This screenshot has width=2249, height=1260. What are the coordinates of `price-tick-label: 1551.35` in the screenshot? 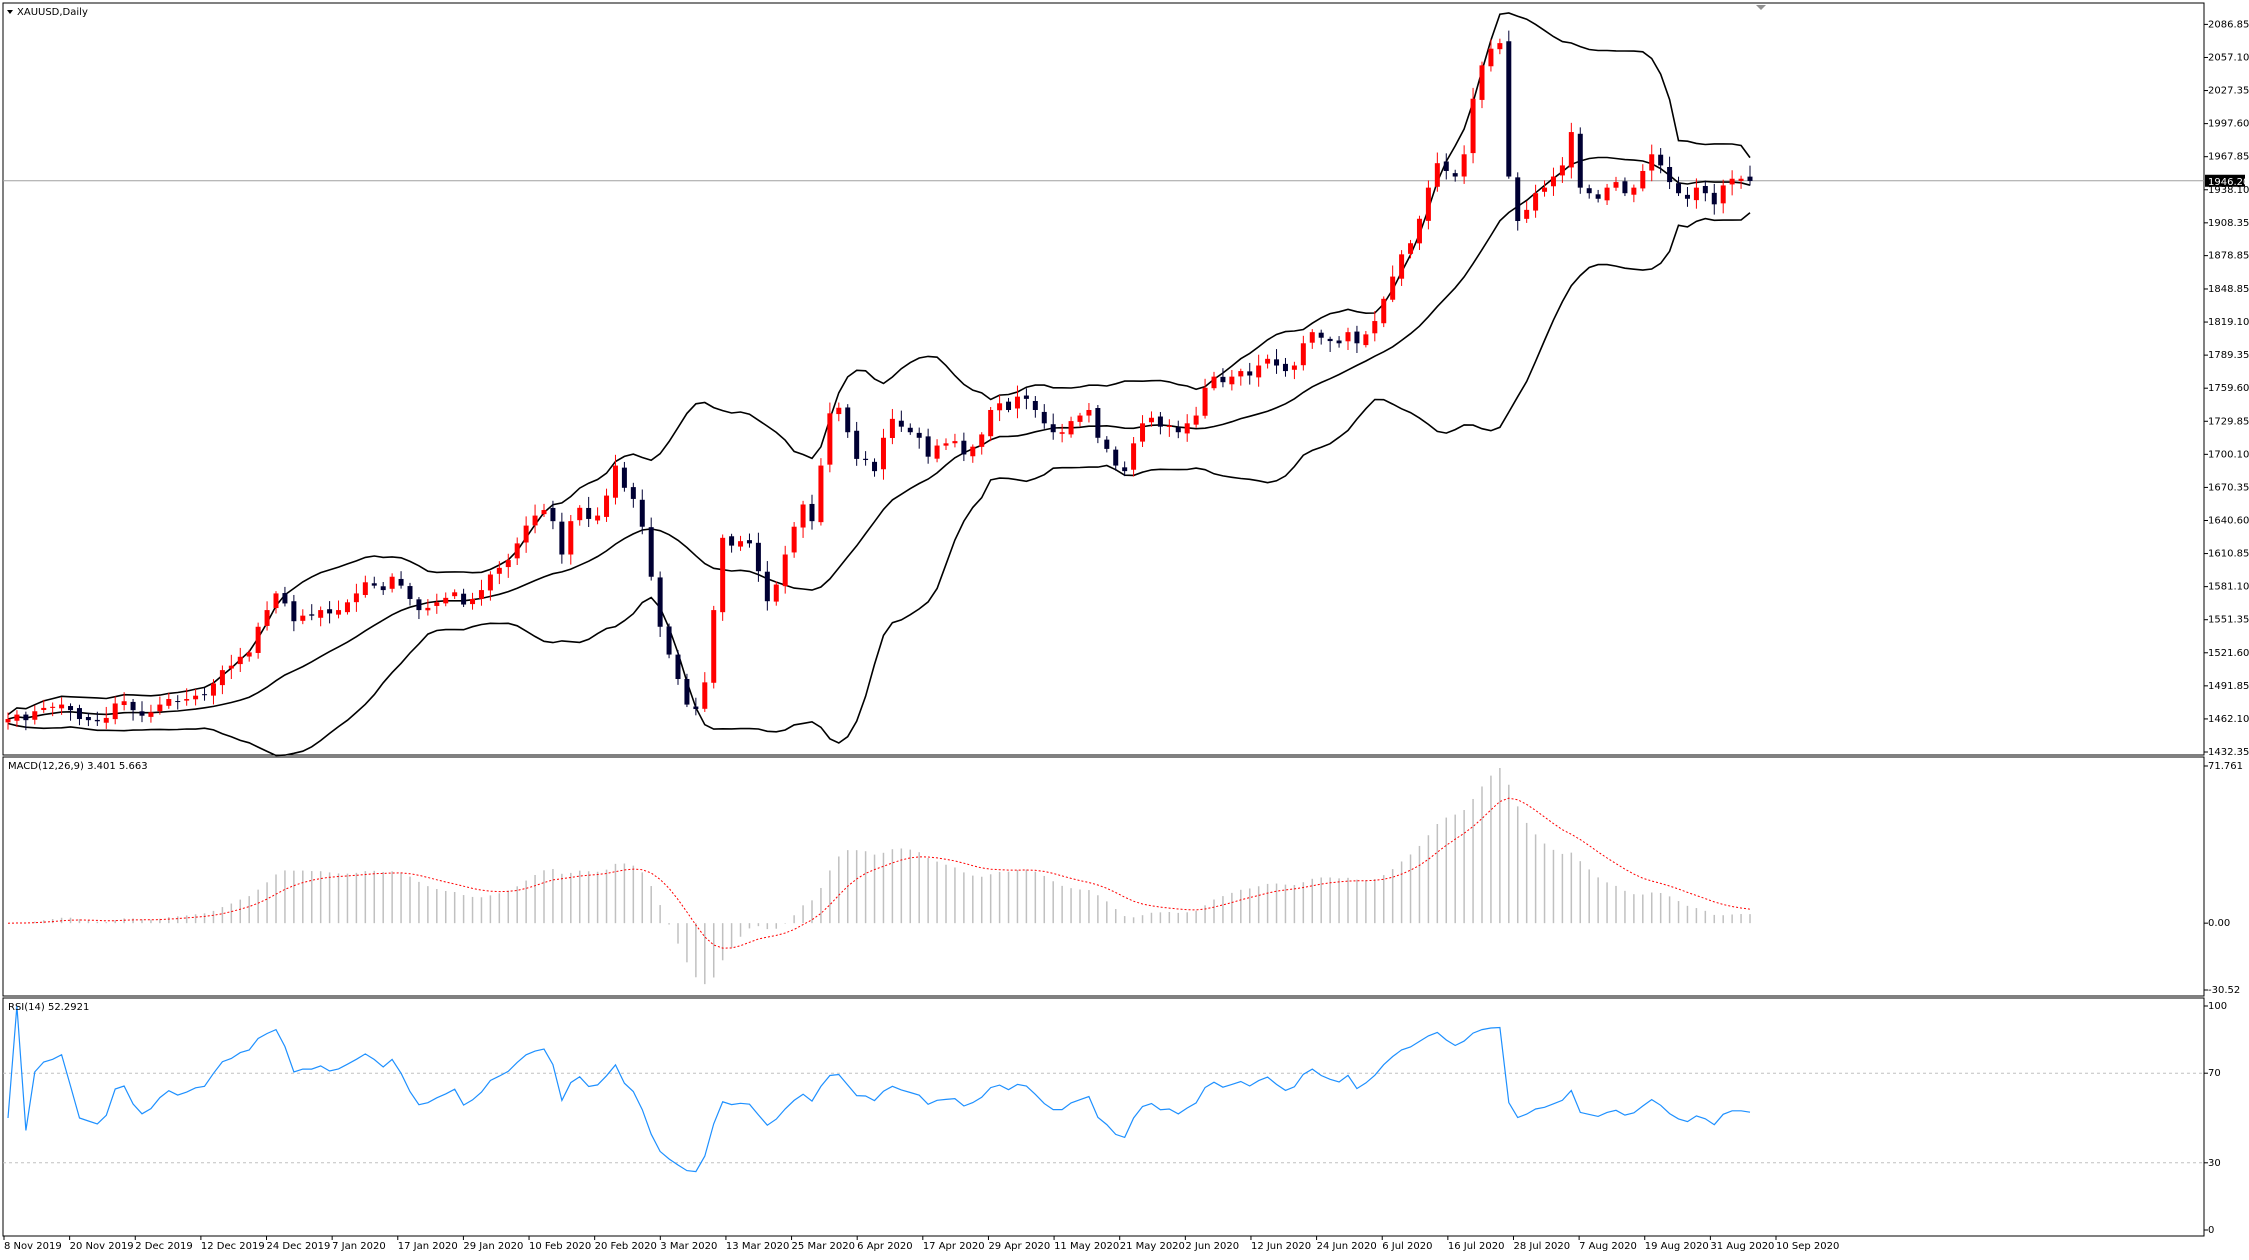 It's located at (2228, 620).